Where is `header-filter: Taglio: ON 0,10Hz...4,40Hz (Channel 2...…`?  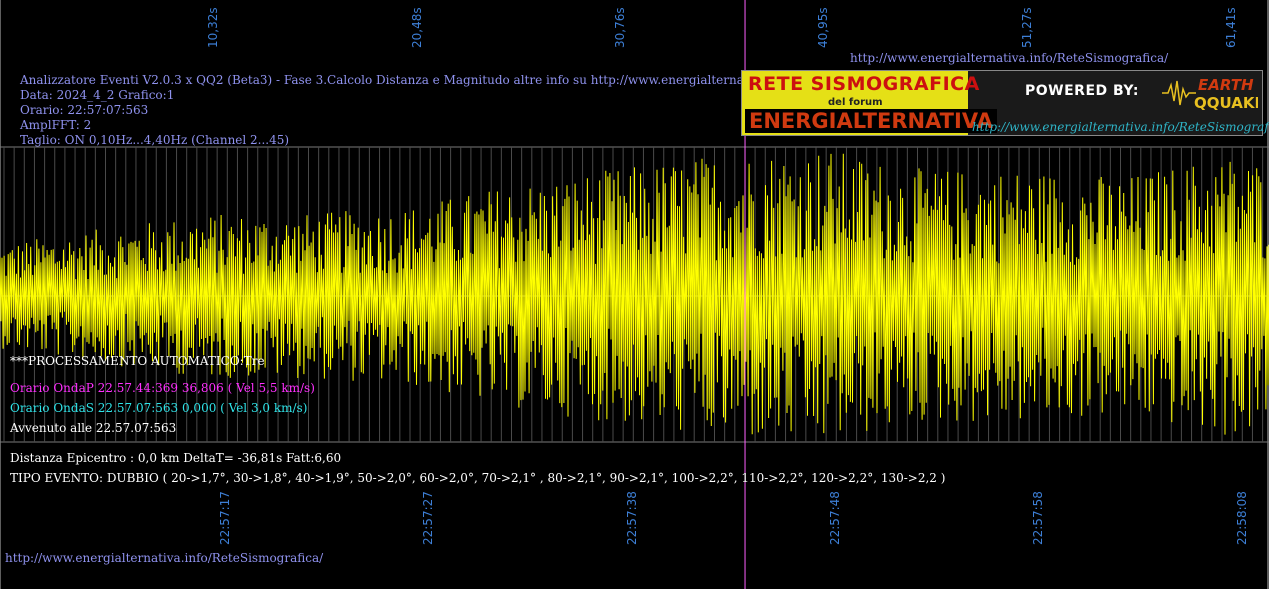
header-filter: Taglio: ON 0,10Hz...4,40Hz (Channel 2...… is located at coordinates (155, 140).